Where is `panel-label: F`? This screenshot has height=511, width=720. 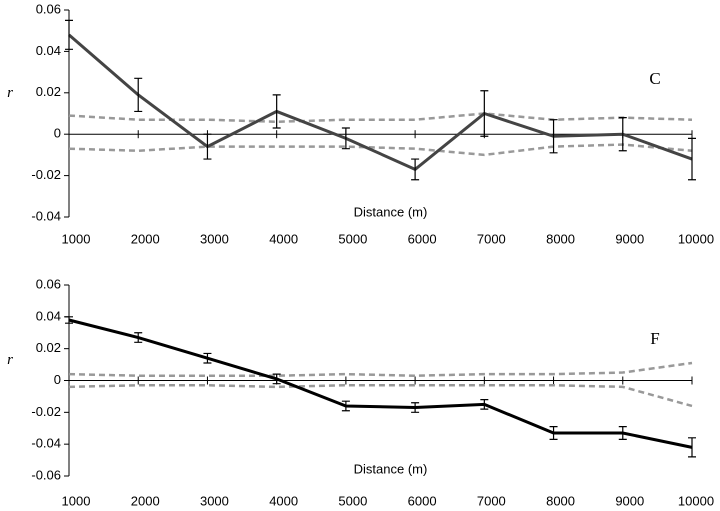 panel-label: F is located at coordinates (654, 338).